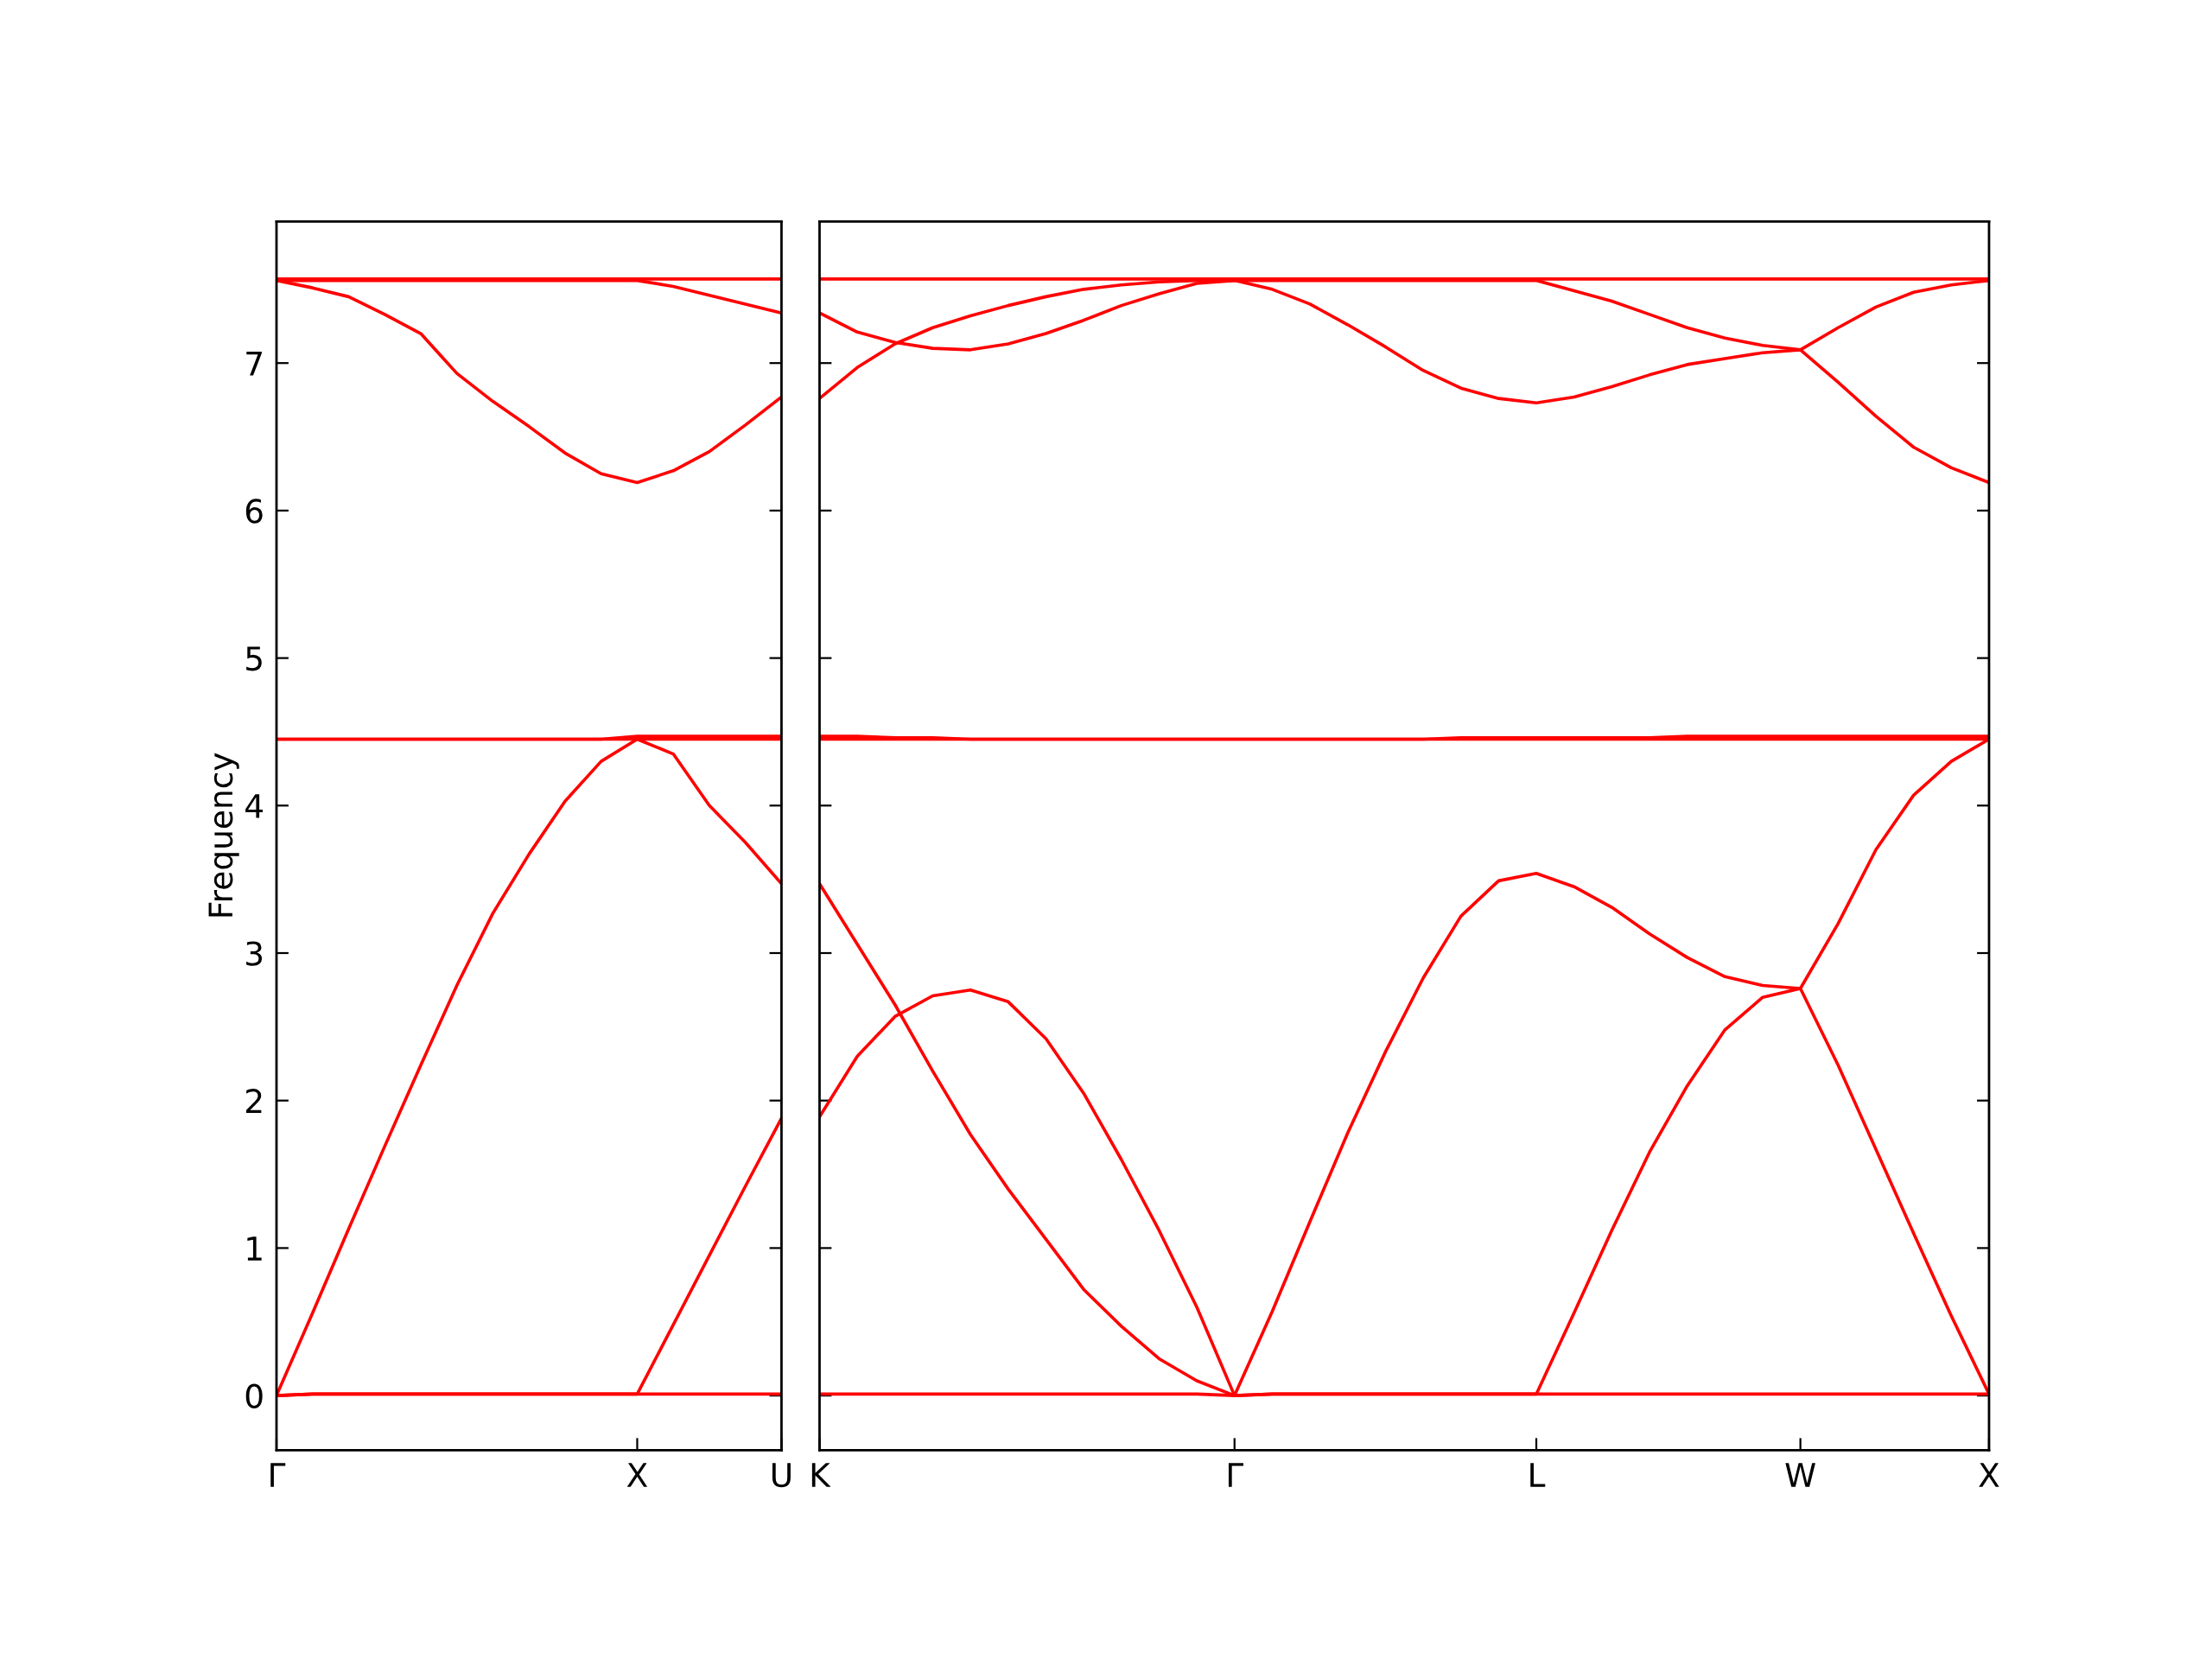 This screenshot has width=2212, height=1659. What do you see at coordinates (254, 658) in the screenshot?
I see `y-tick-label: 5` at bounding box center [254, 658].